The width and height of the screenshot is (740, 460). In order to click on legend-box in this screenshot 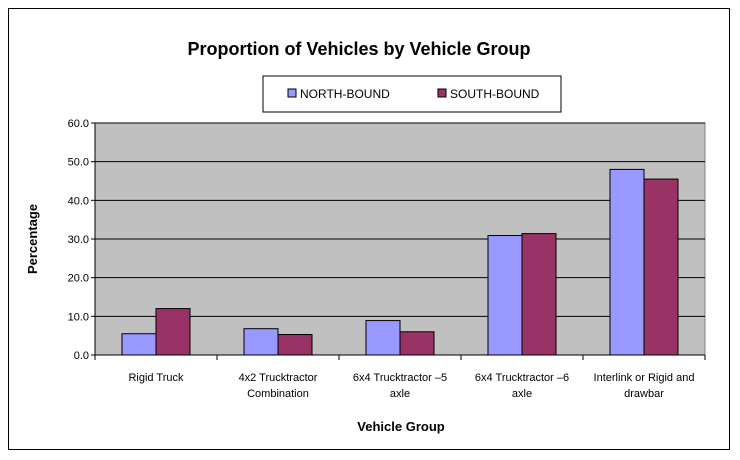, I will do `click(412, 94)`.